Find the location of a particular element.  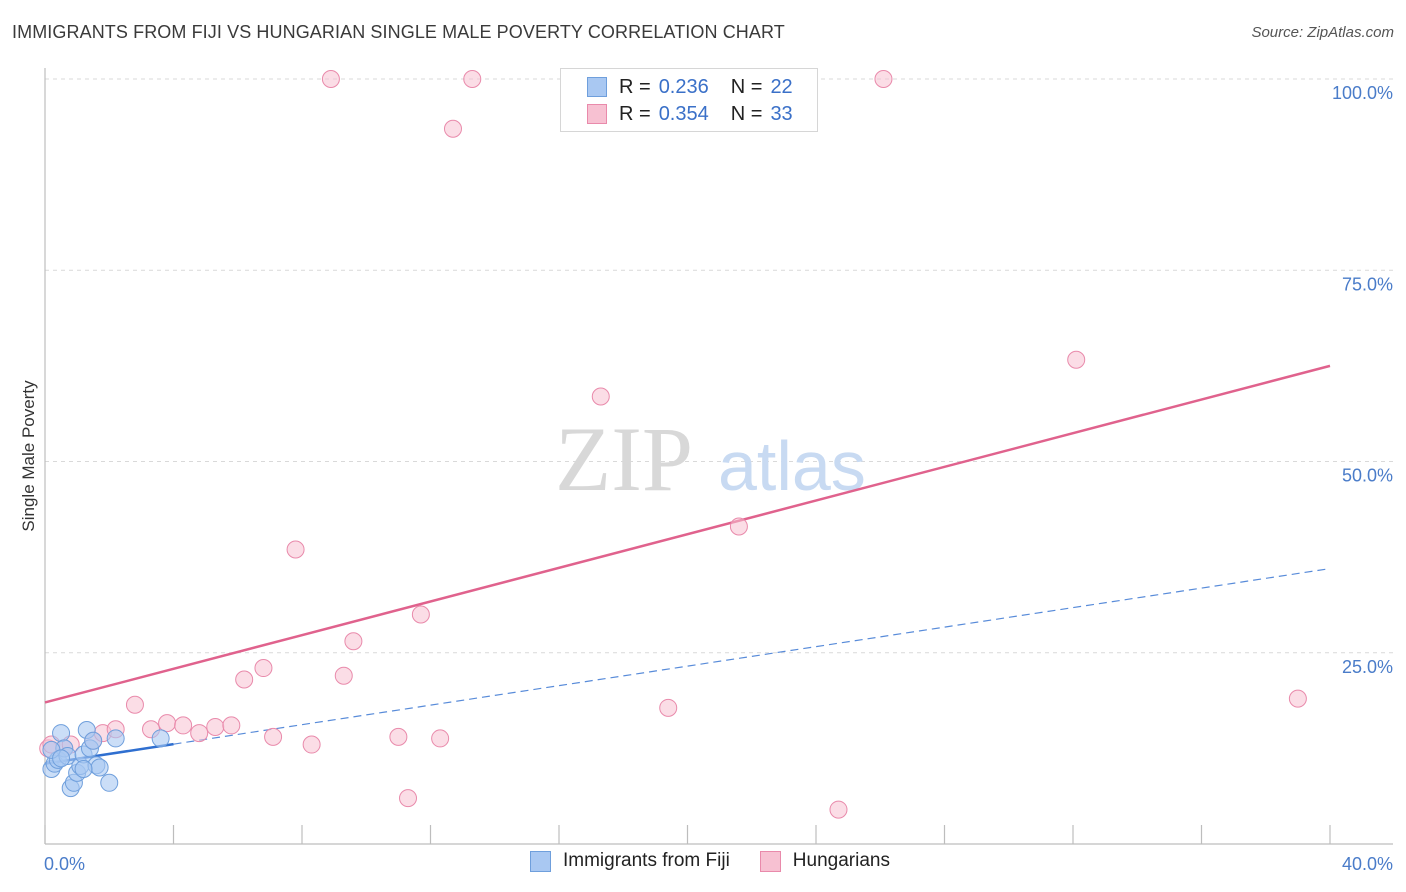

legend-row-fiji: R = 0.236 N = 22 is located at coordinates (690, 87).